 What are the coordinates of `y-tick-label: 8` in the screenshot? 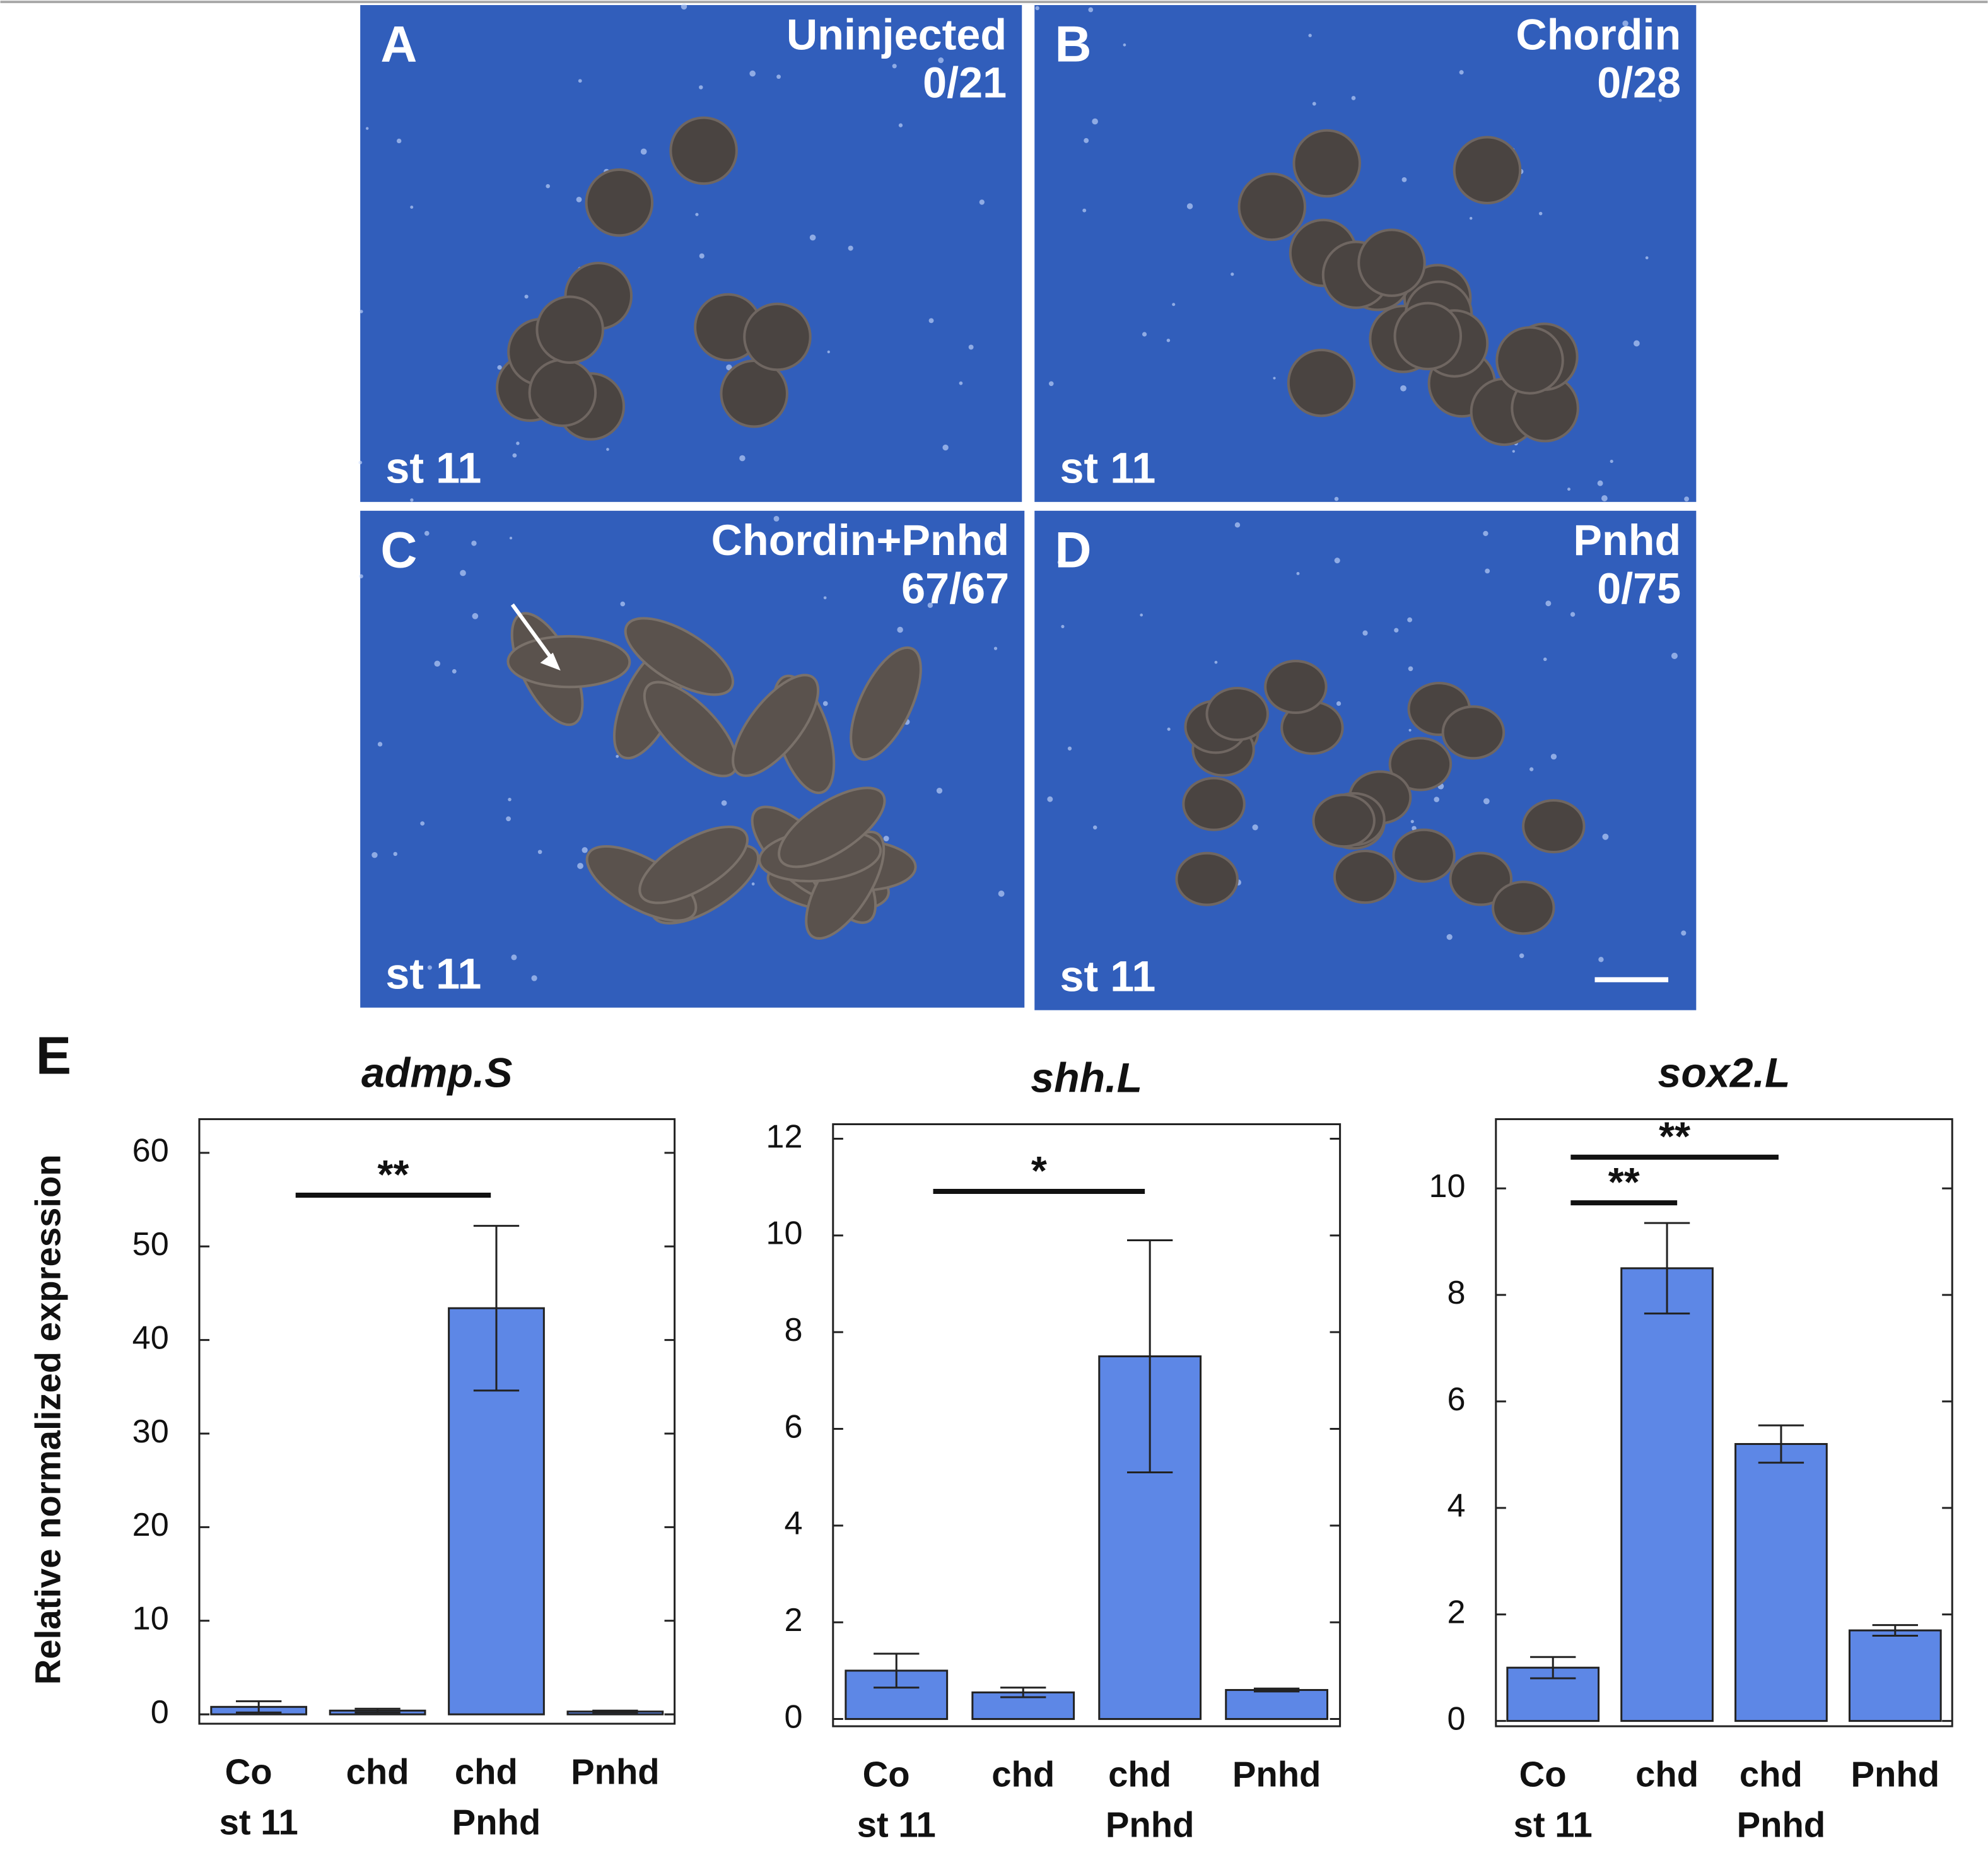 It's located at (793, 1330).